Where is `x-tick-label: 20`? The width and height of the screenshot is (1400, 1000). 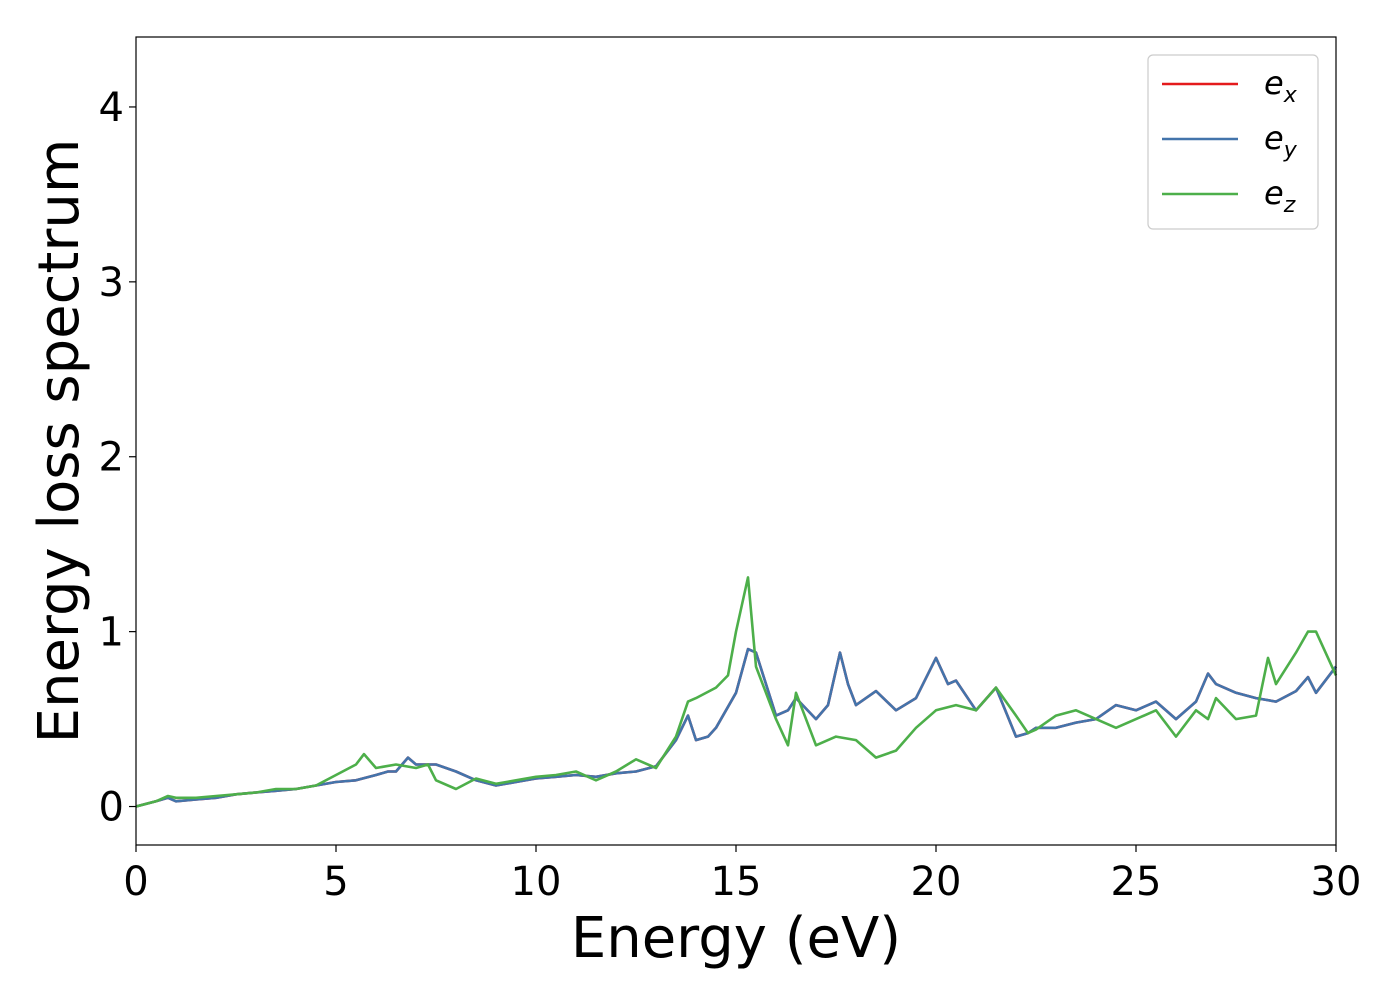
x-tick-label: 20 is located at coordinates (936, 882).